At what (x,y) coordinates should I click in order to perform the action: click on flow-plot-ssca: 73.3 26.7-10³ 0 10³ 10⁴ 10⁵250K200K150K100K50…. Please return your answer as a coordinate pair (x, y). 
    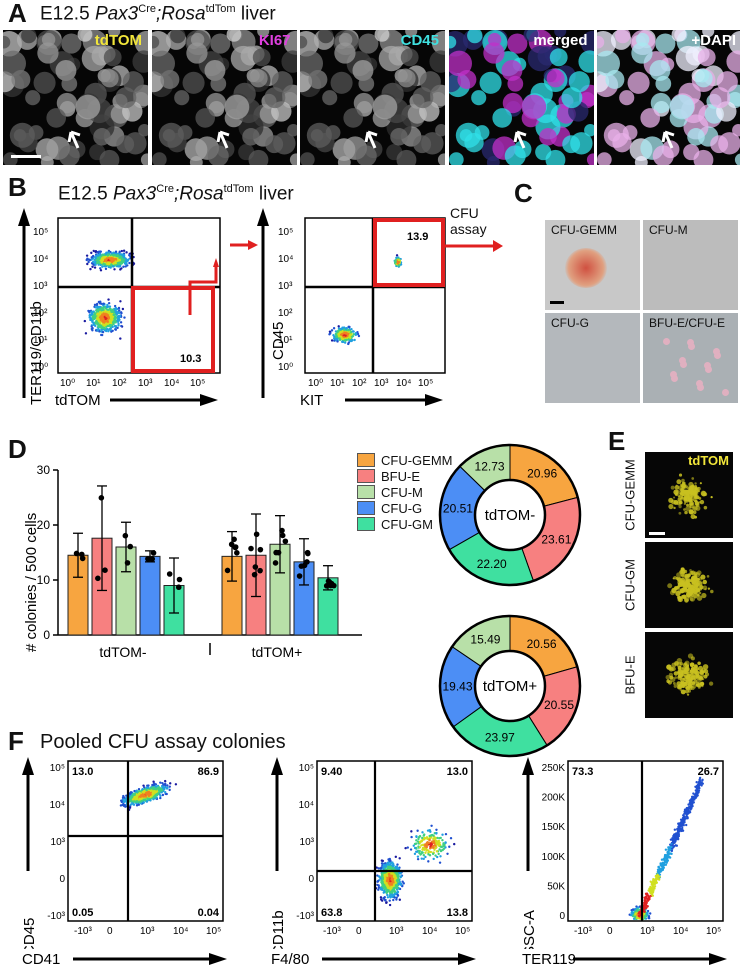
    Looking at the image, I should click on (621, 863).